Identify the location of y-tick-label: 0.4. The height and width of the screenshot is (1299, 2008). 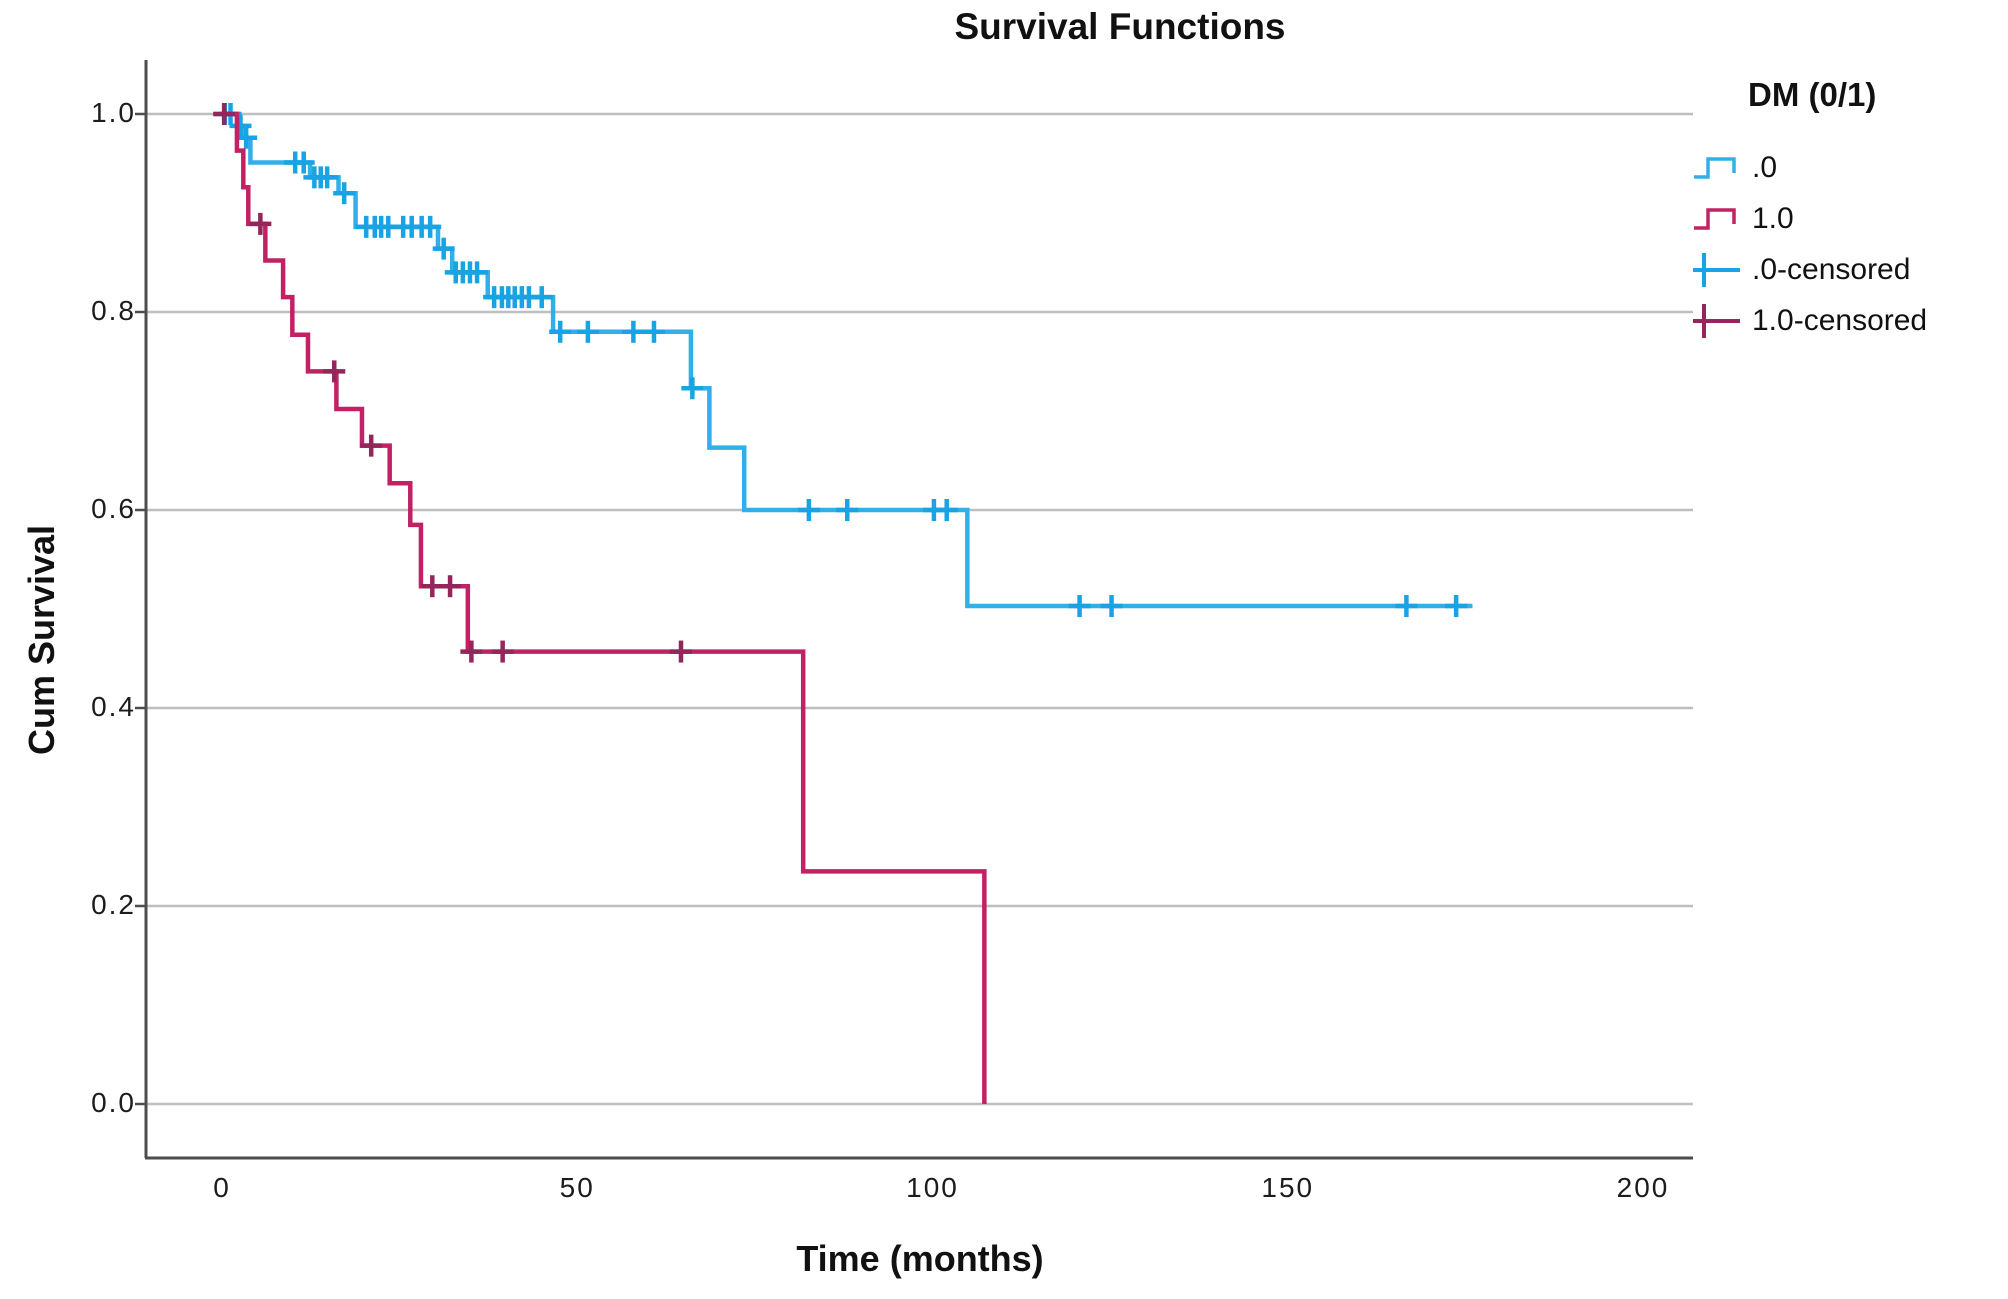
(113, 706).